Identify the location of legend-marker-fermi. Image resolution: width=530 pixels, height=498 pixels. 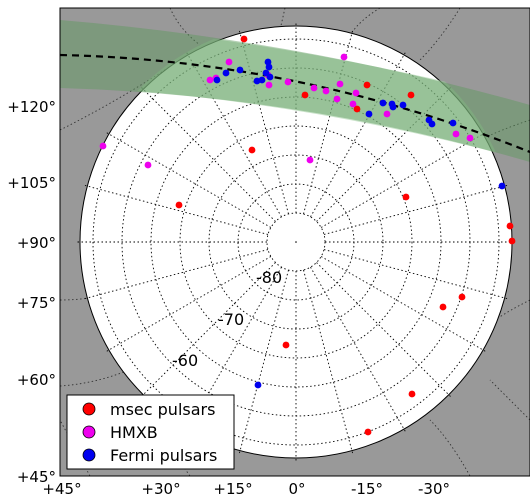
(89, 455).